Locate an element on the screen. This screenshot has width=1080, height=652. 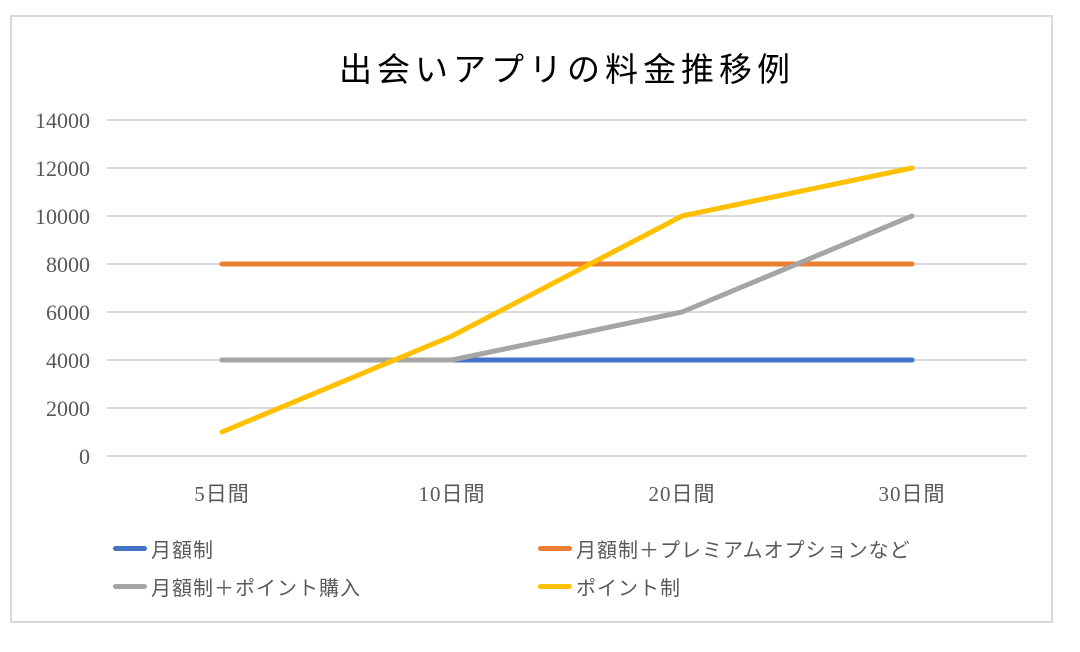
legend-label: 月額制＋ポイント購入 is located at coordinates (256, 588).